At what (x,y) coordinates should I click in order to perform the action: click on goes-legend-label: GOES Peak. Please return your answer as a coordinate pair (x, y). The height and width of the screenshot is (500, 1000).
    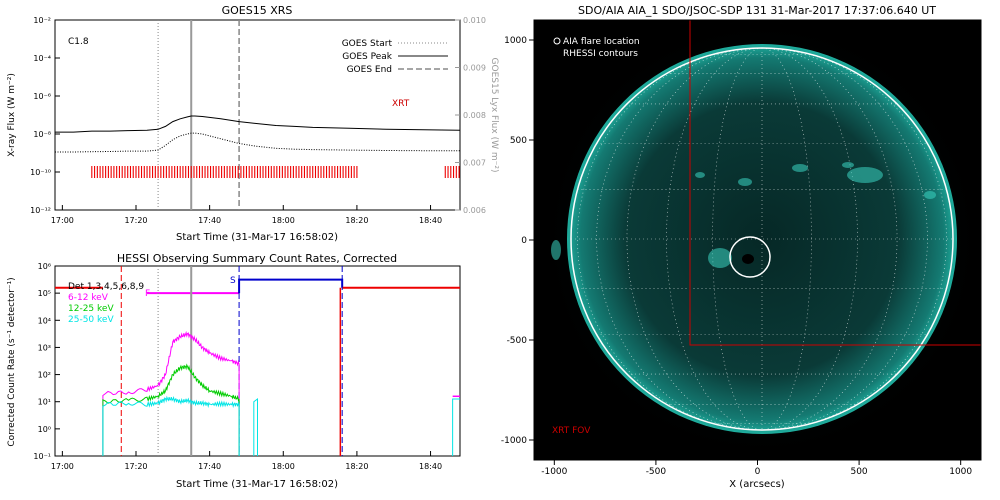
    Looking at the image, I should click on (367, 57).